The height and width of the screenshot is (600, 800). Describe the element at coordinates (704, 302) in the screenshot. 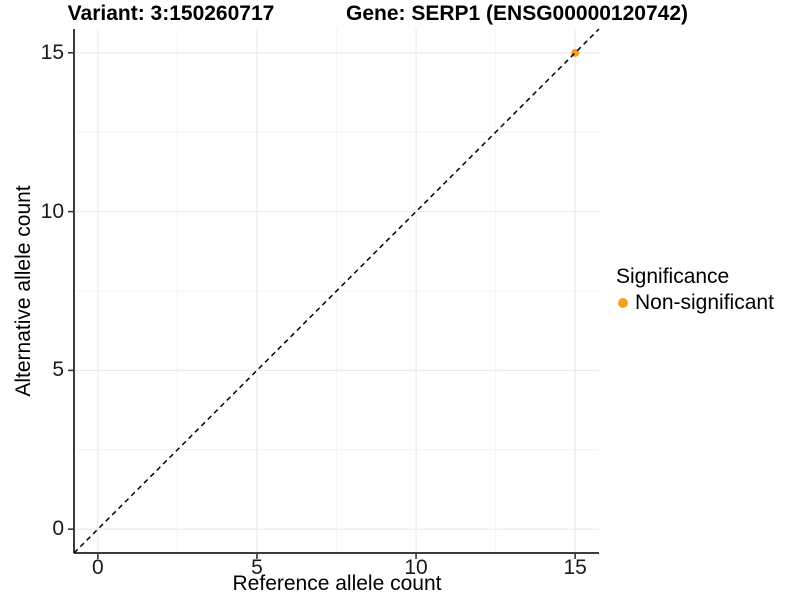

I see `legend-item-label: Non-significant` at that location.